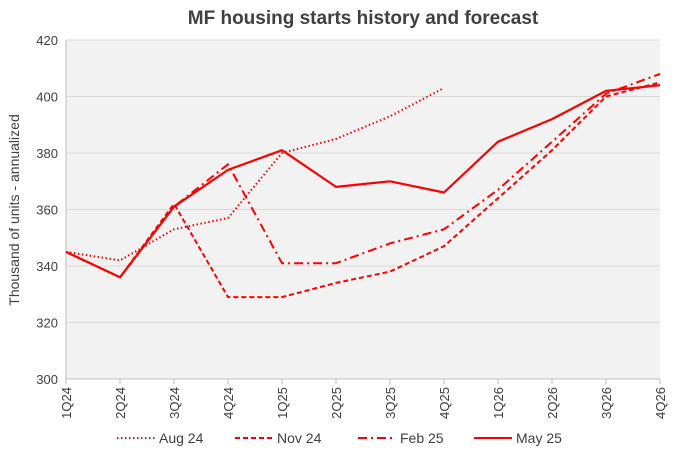  Describe the element at coordinates (47, 97) in the screenshot. I see `y-tick-label: 400` at that location.